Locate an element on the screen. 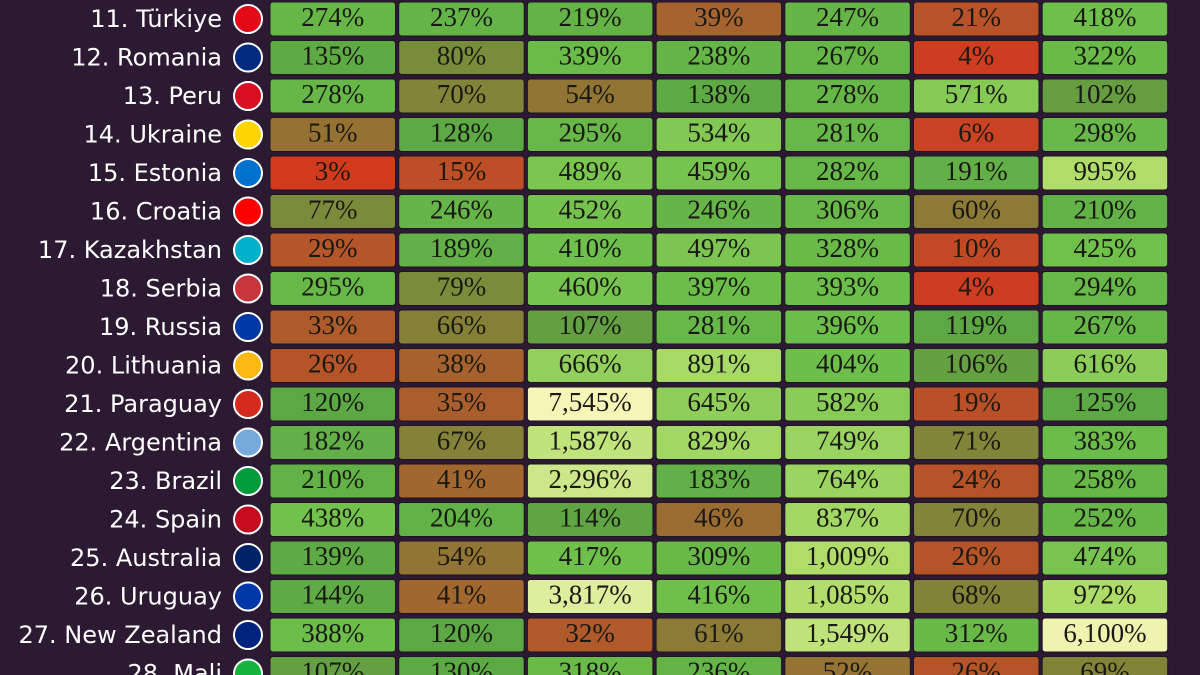  cell-value: 328% is located at coordinates (847, 248).